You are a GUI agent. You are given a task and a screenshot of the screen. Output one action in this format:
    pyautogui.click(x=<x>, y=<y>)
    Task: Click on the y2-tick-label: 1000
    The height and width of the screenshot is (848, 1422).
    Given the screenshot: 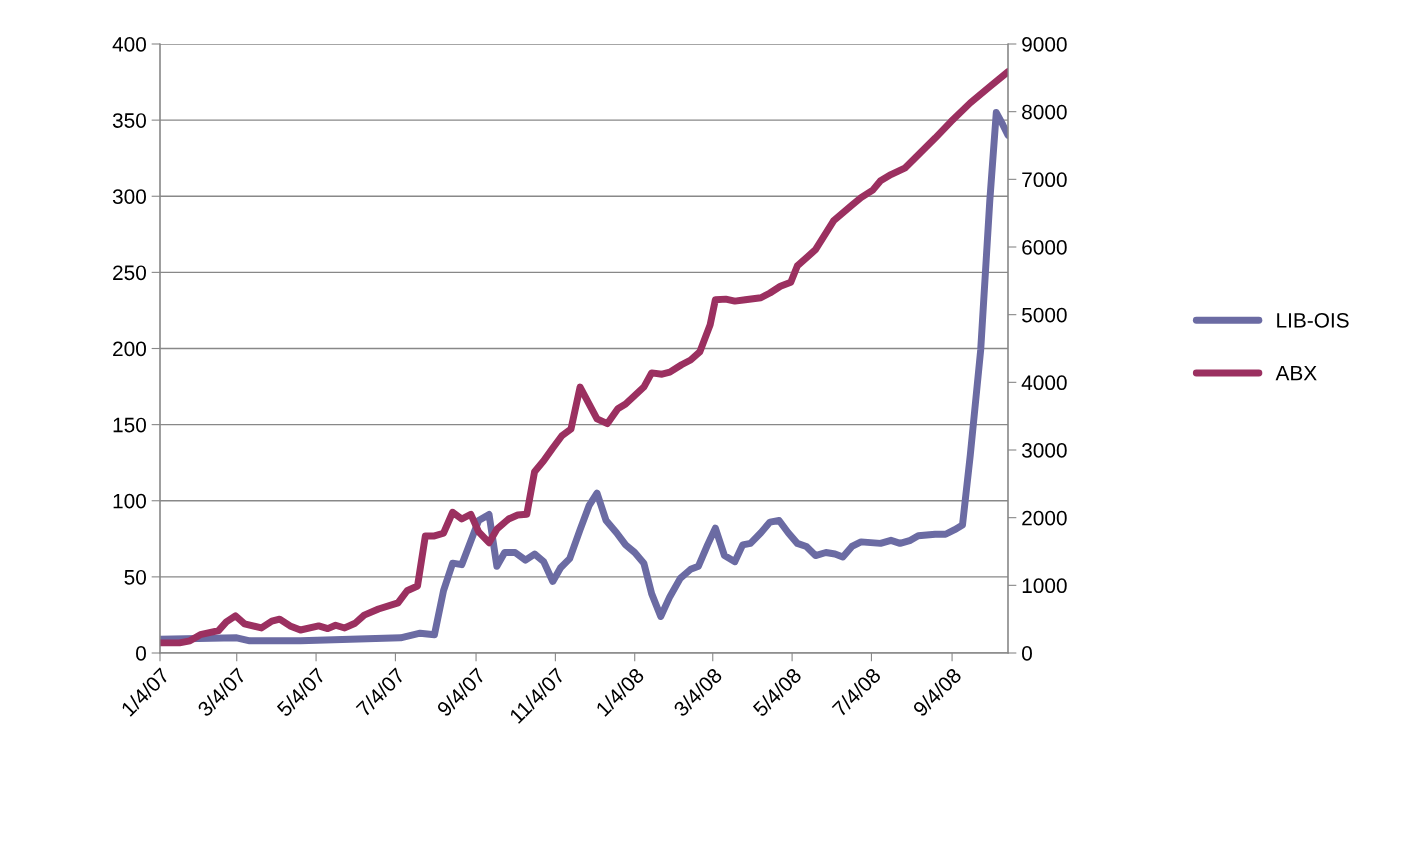 What is the action you would take?
    pyautogui.click(x=1044, y=586)
    